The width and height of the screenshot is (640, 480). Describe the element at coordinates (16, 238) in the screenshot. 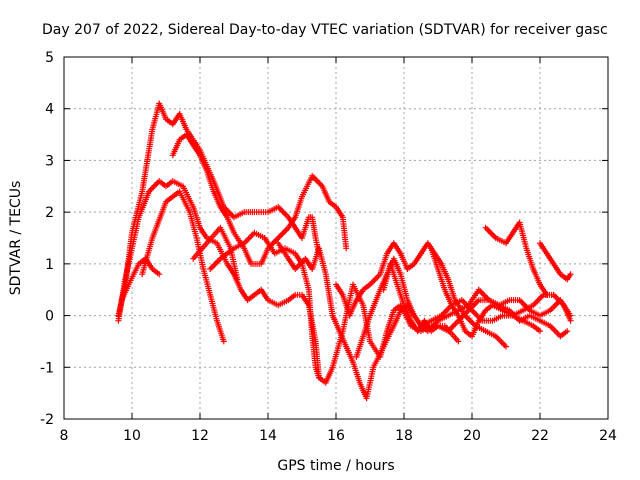

I see `y-axis-label: SDTVAR / TECUs` at that location.